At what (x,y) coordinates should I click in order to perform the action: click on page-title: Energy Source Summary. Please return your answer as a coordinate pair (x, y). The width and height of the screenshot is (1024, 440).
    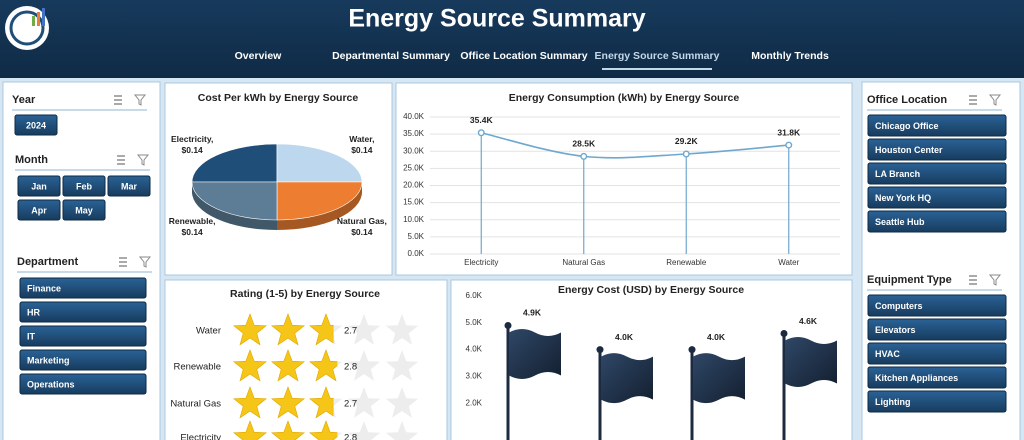
    Looking at the image, I should click on (496, 19).